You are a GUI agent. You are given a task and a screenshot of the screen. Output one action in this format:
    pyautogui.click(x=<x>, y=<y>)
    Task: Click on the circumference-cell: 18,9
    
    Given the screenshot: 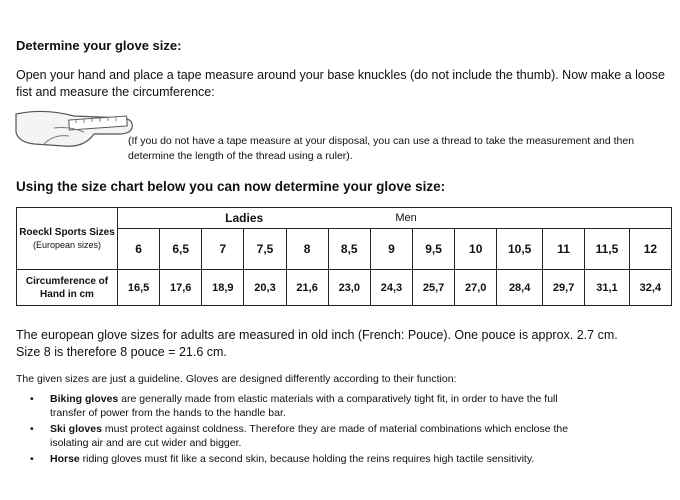 What is the action you would take?
    pyautogui.click(x=223, y=287)
    